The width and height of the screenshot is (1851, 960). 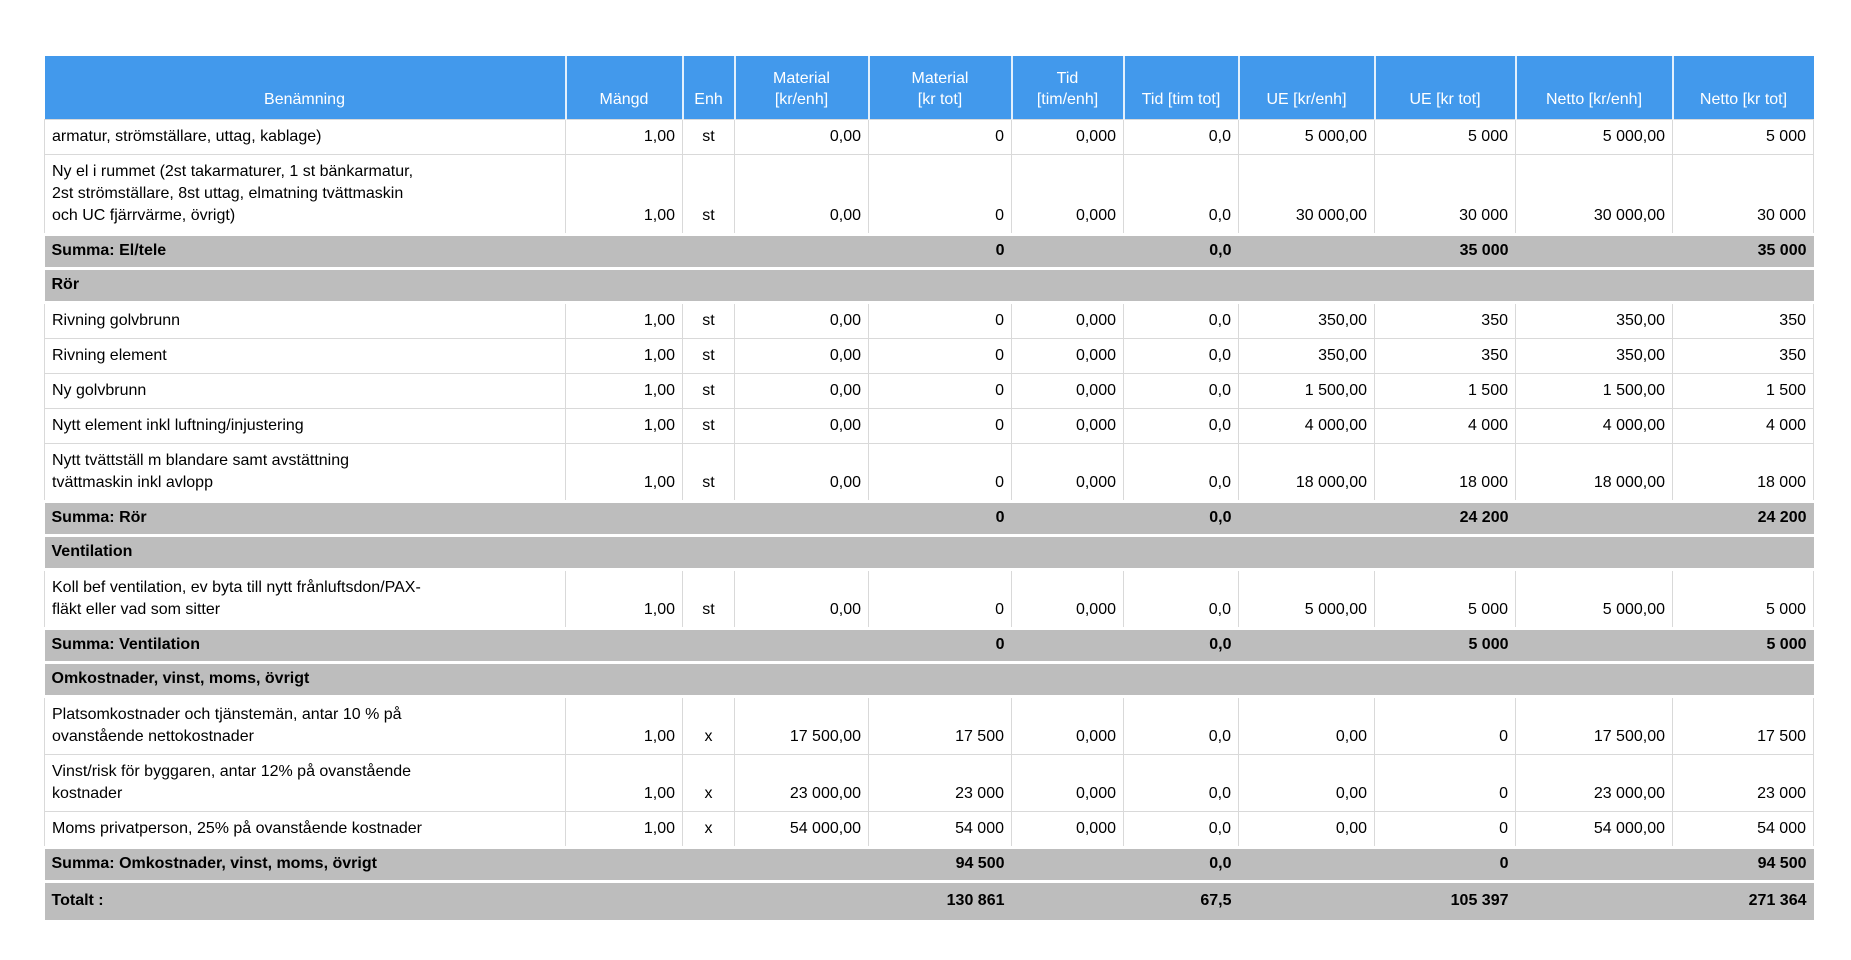 I want to click on cell-netto_enh: 350,00, so click(x=1594, y=320).